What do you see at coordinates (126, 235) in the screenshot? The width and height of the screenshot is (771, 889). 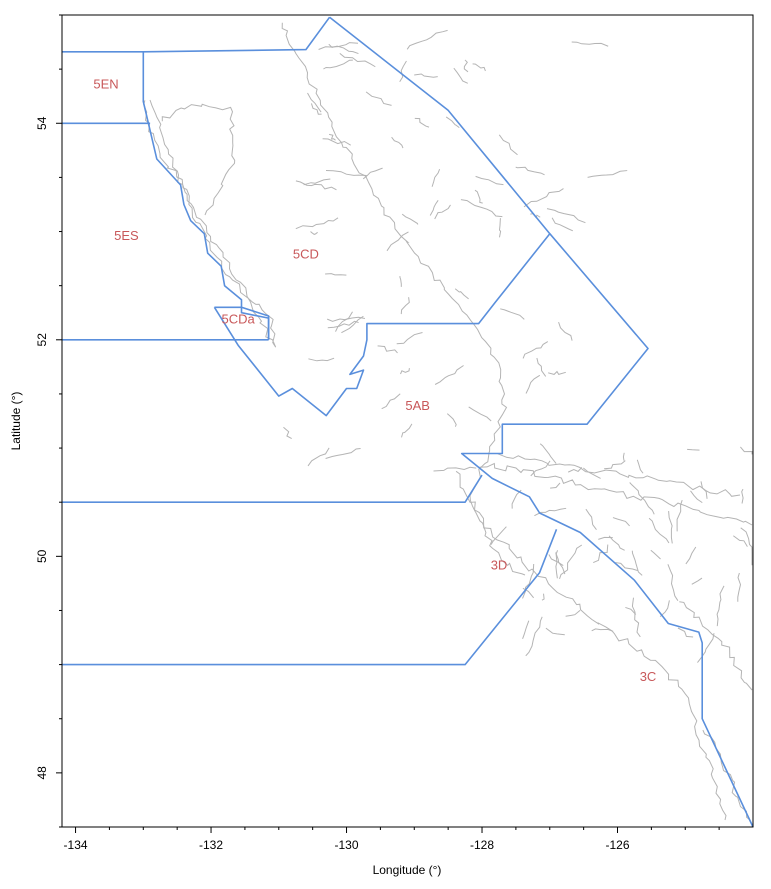 I see `area-label: 5ES` at bounding box center [126, 235].